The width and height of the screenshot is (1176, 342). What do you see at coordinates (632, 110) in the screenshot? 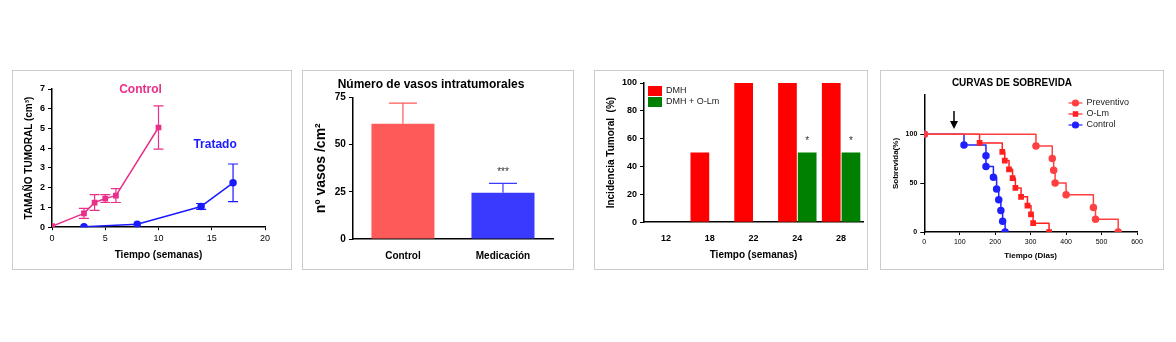
I see `y-tick-label: 80` at bounding box center [632, 110].